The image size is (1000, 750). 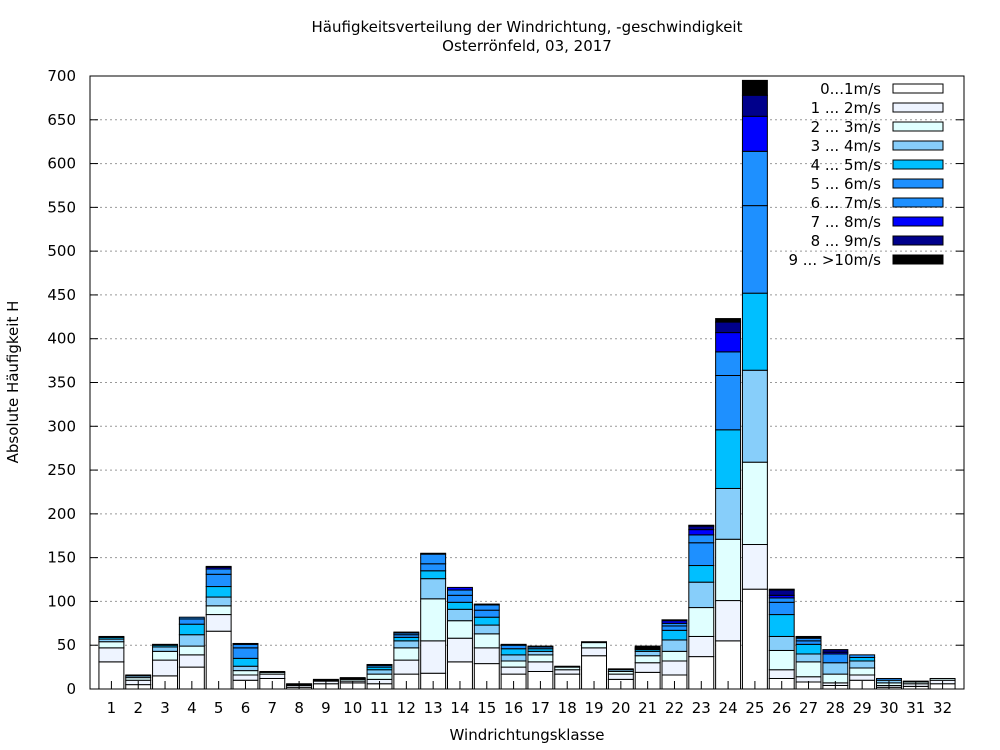 I want to click on legend-label: 0...1m/s, so click(x=850, y=89).